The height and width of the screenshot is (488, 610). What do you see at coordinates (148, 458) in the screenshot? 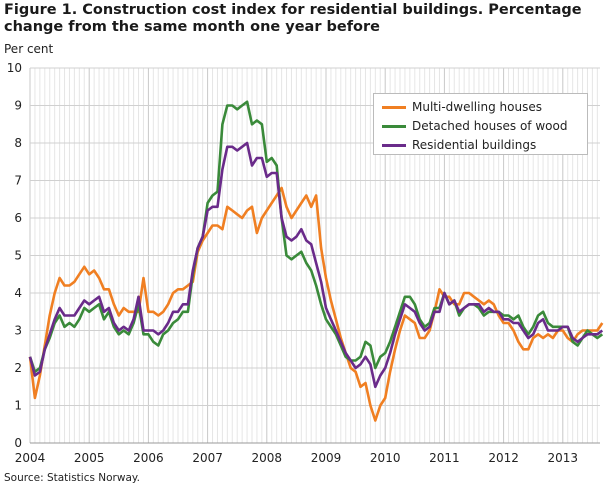
I see `x-tick-label: 2006` at bounding box center [148, 458].